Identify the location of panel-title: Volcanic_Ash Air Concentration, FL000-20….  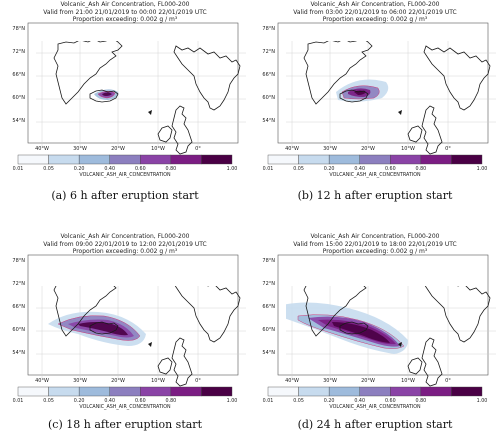
(375, 244).